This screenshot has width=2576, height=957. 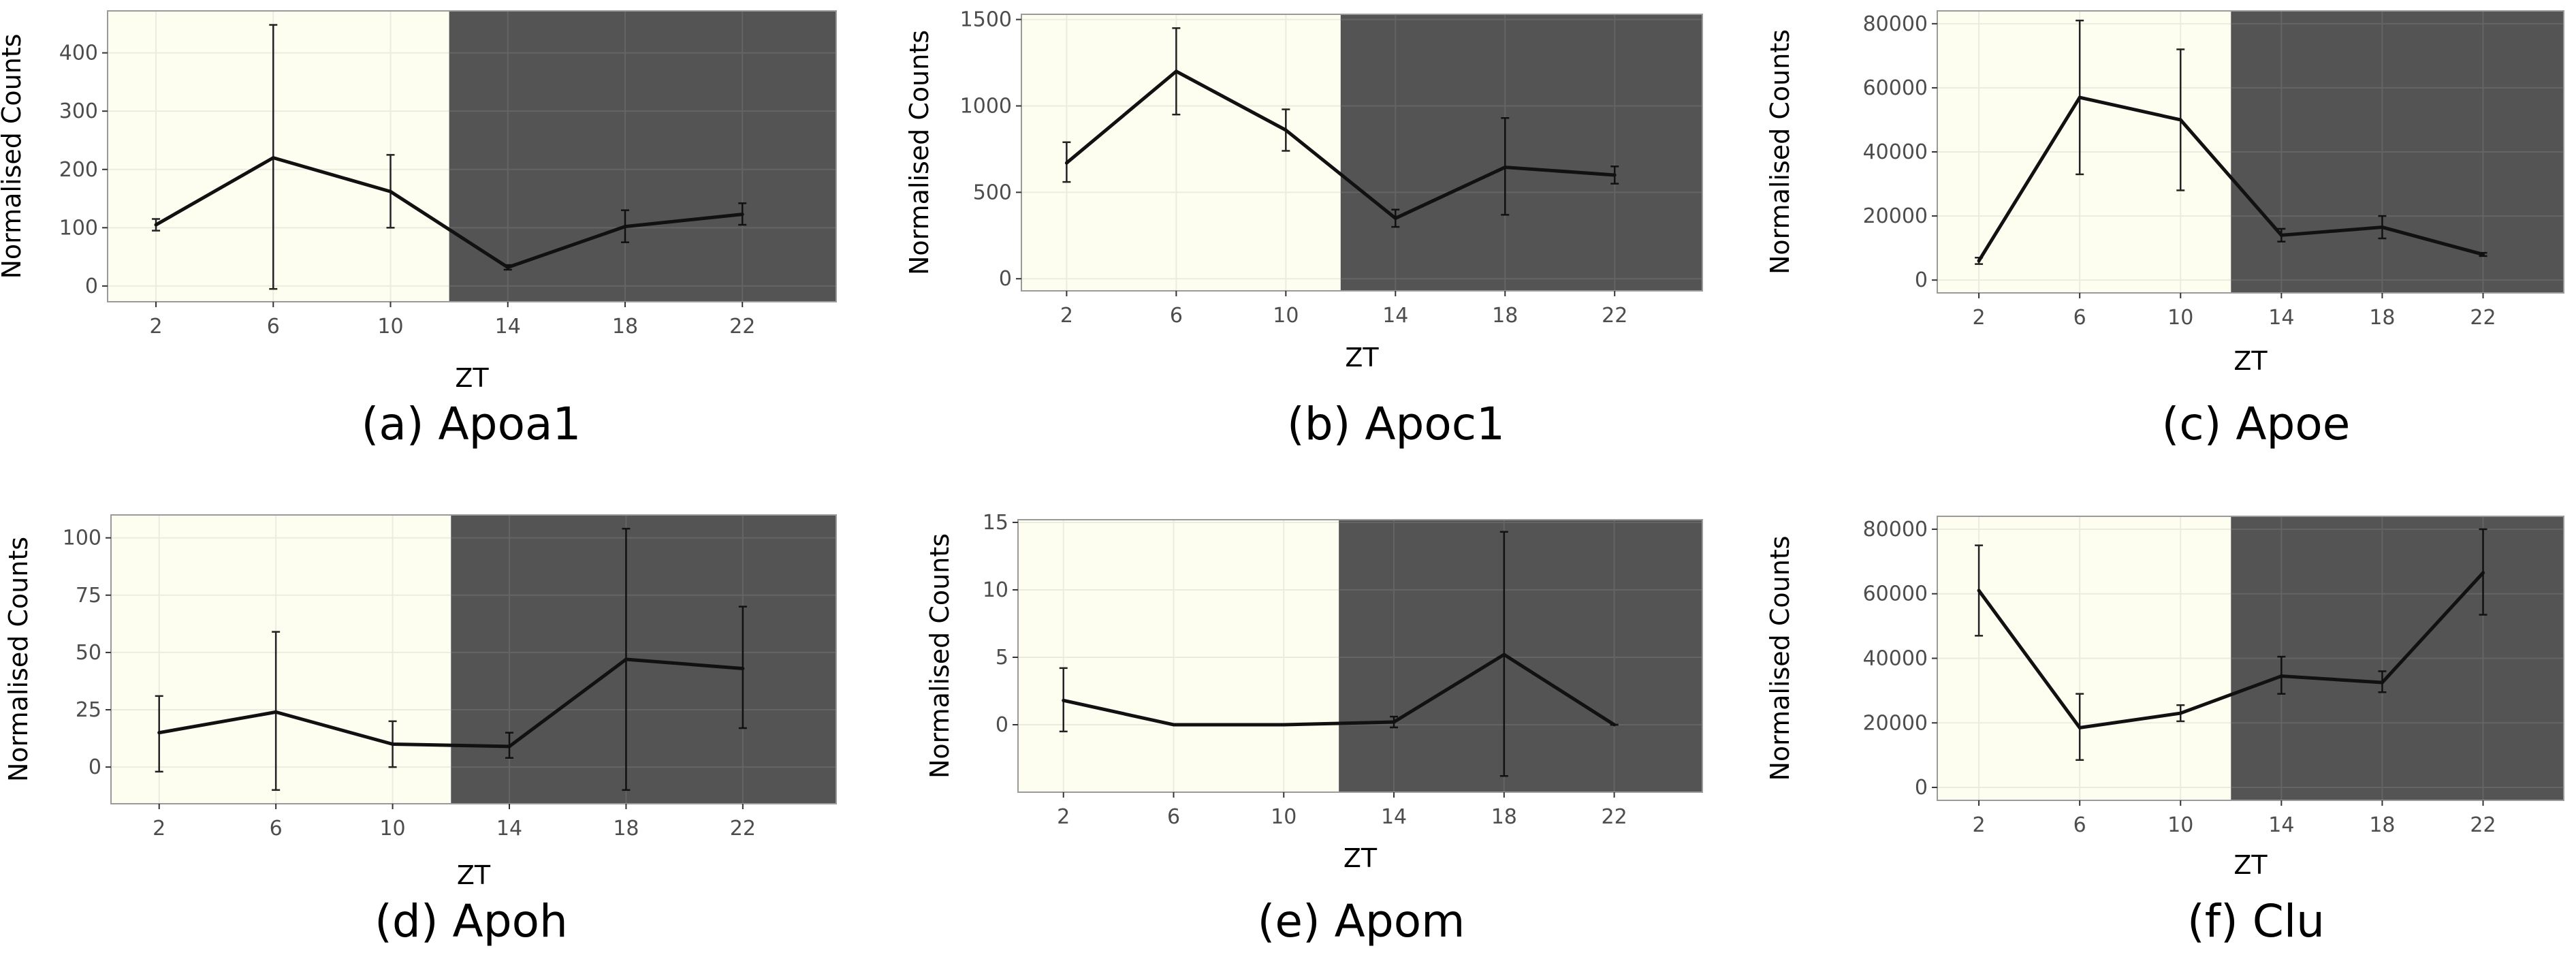 What do you see at coordinates (995, 523) in the screenshot?
I see `y-tick-label: 15` at bounding box center [995, 523].